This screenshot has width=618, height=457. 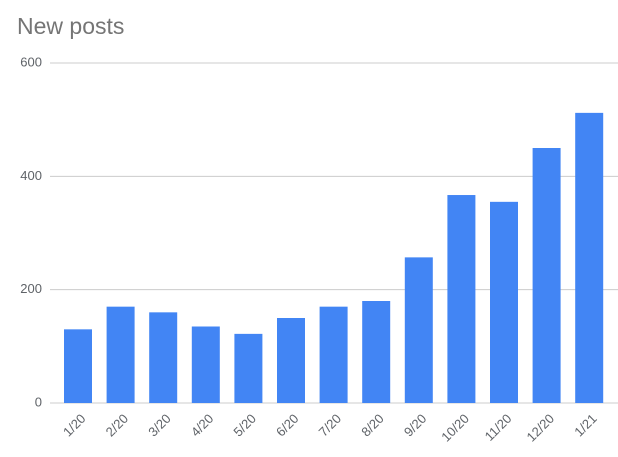 I want to click on x-tick-label: 1/21, so click(x=585, y=425).